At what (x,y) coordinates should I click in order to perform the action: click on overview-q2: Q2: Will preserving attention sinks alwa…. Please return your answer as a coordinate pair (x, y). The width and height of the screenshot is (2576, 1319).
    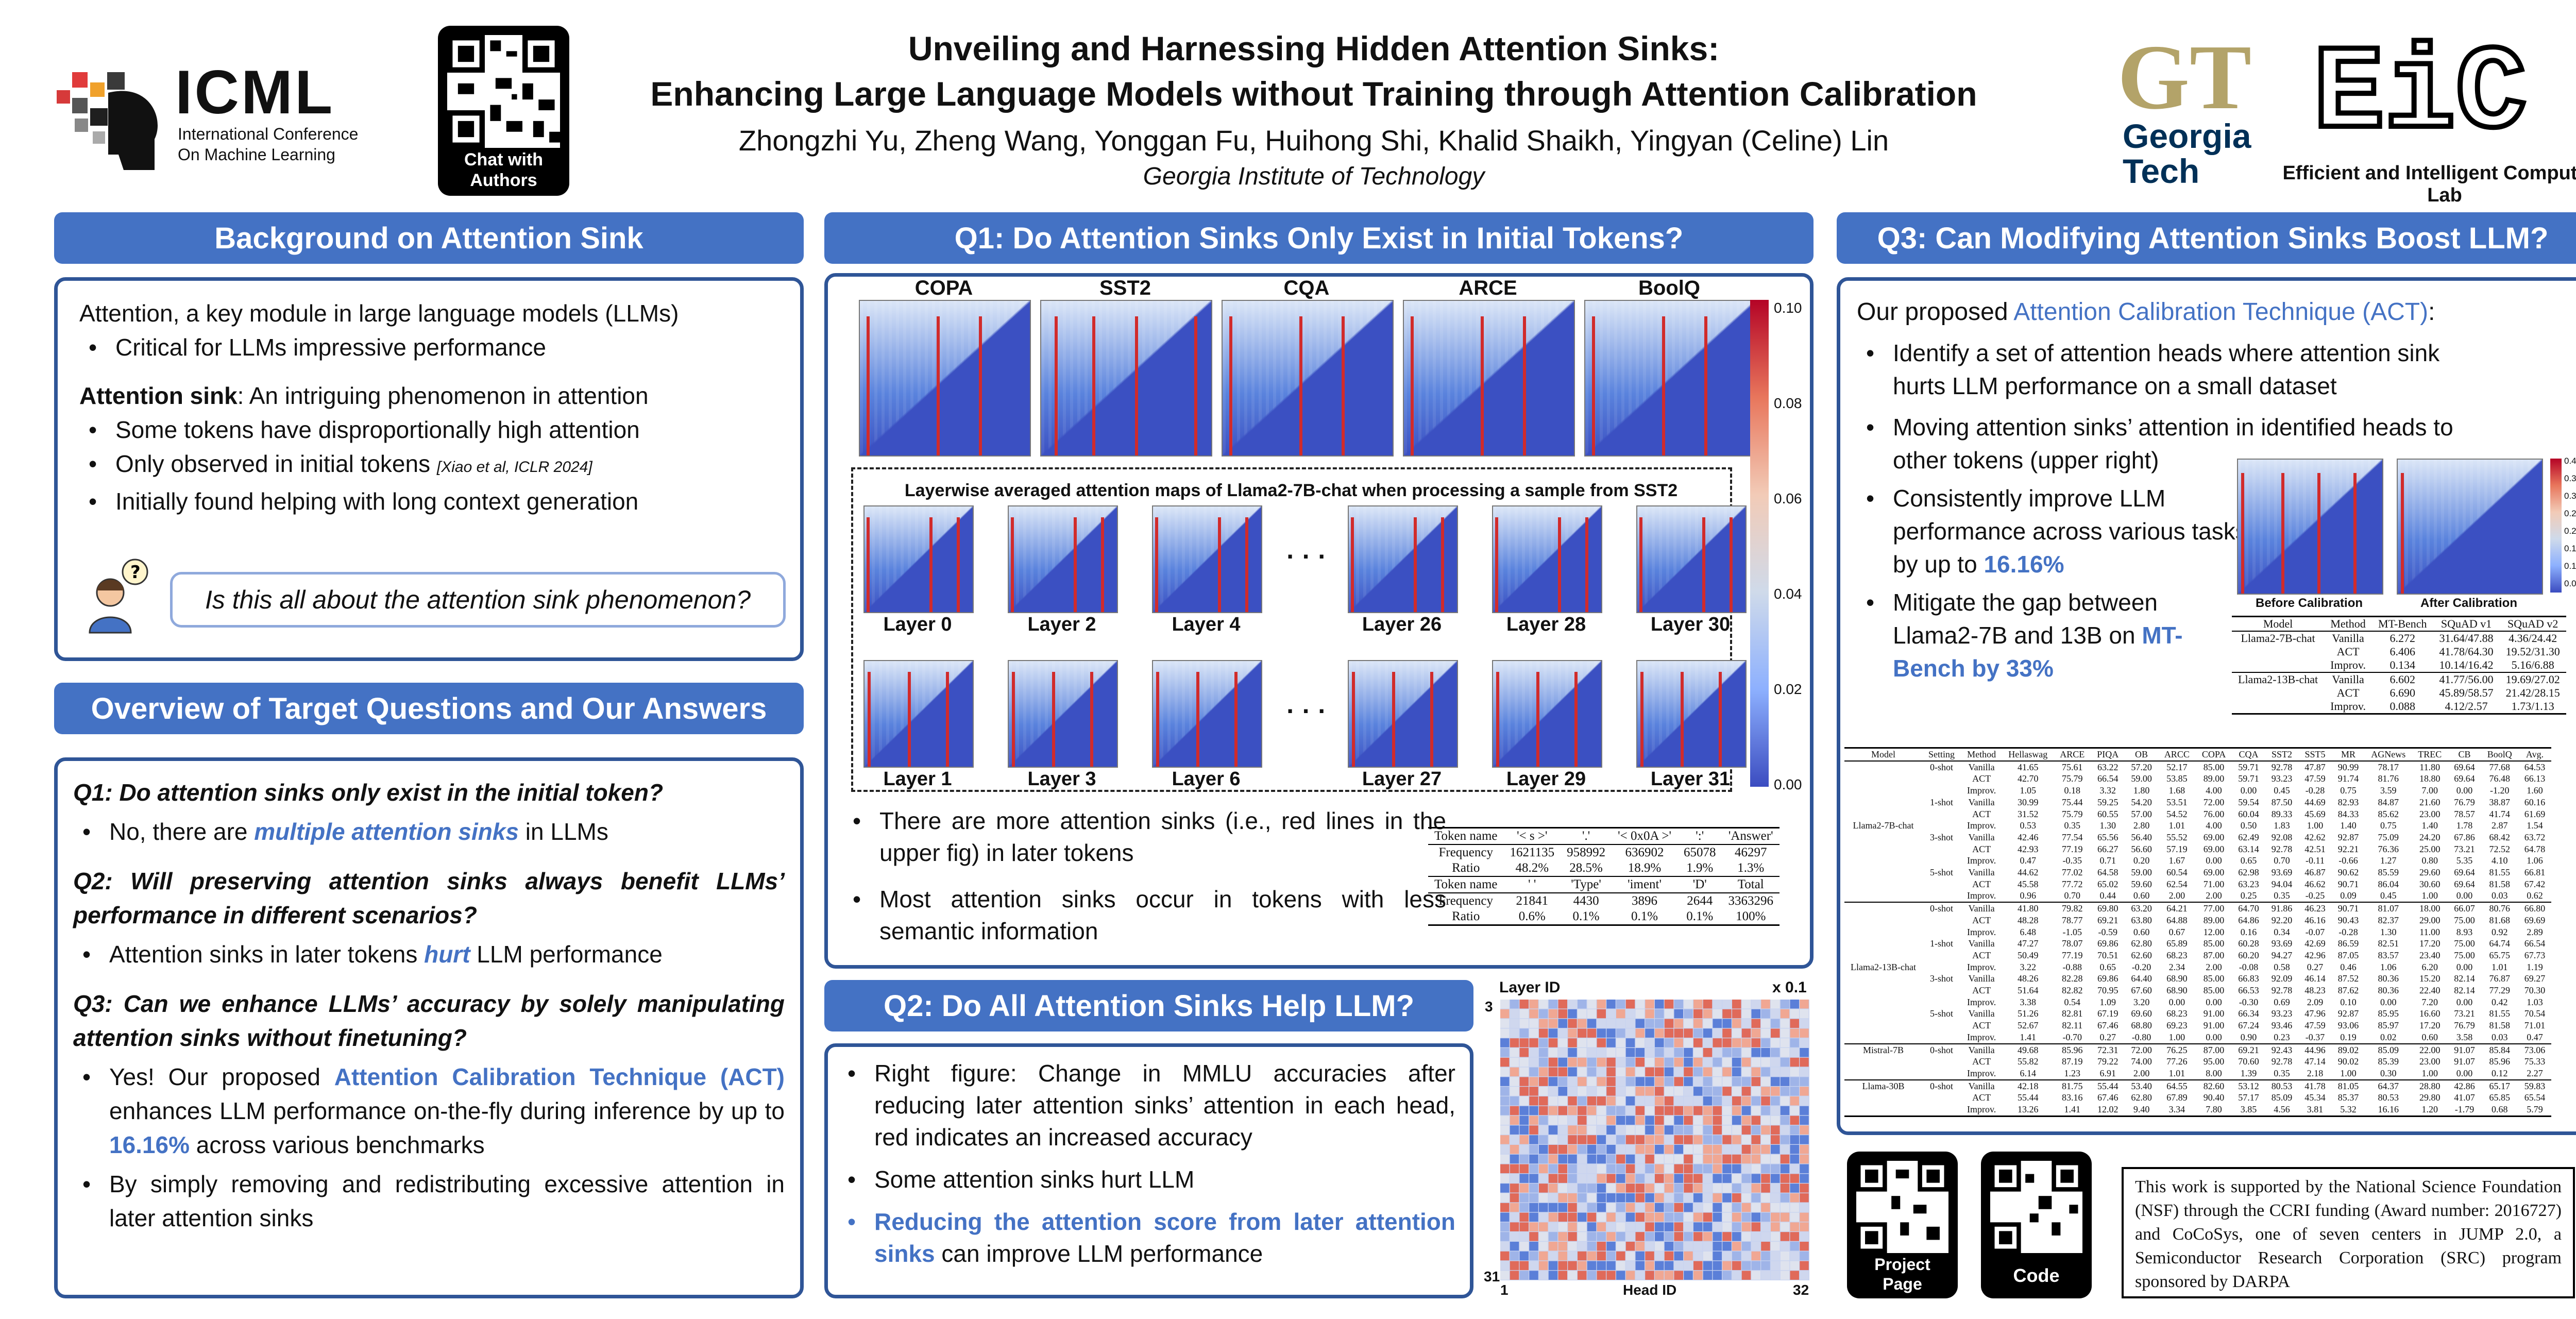
    Looking at the image, I should click on (429, 898).